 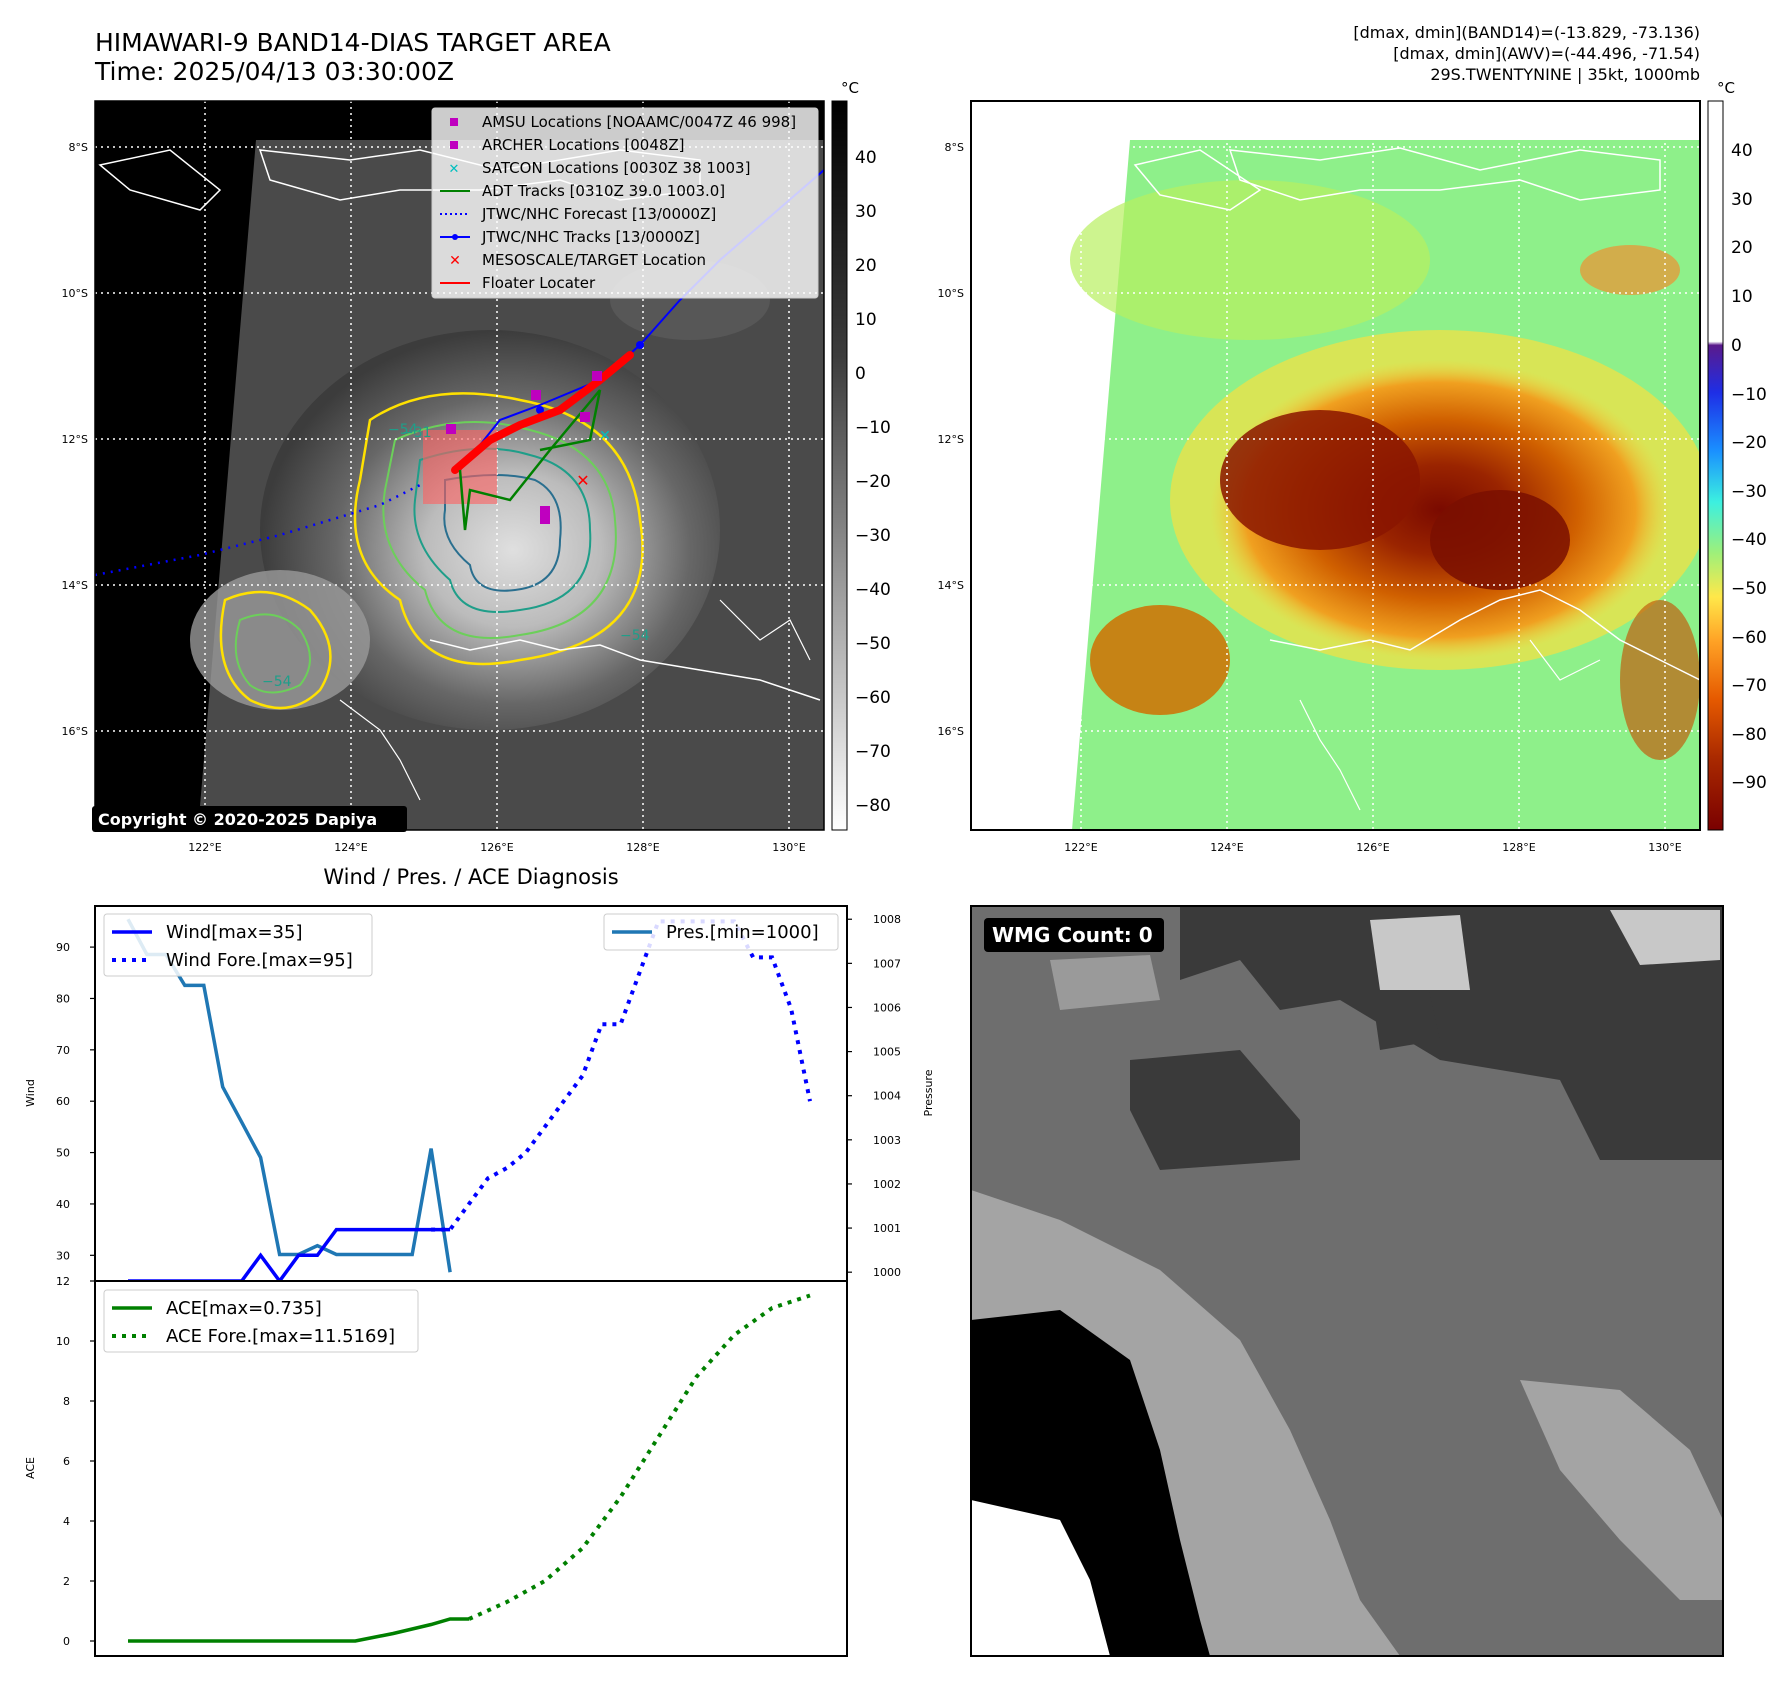 I want to click on legend-satcon: SATCON Locations [0030Z 38 1003], so click(x=616, y=168).